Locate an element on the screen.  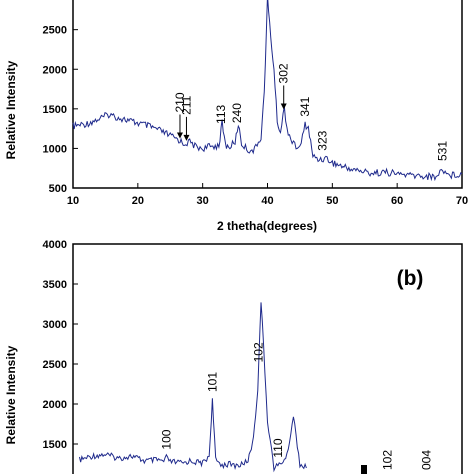
panel-a-x-ticks: 10 20 30 40 50 60 70 is located at coordinates (267, 195).